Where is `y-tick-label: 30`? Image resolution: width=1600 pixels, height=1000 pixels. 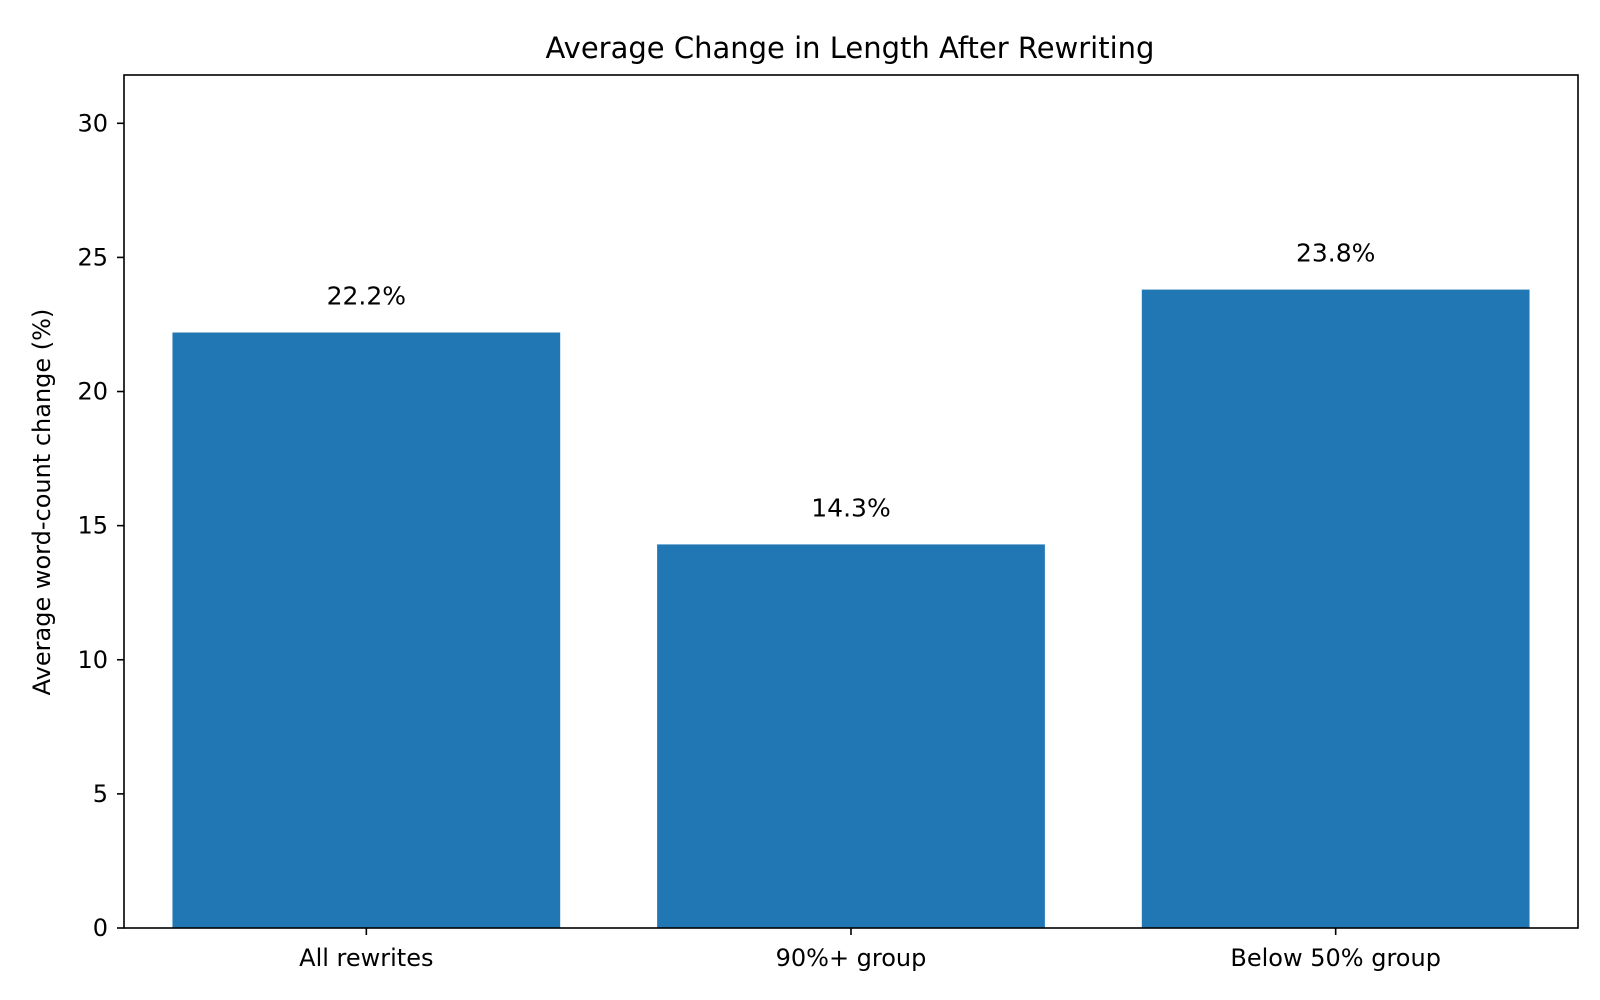 y-tick-label: 30 is located at coordinates (92, 123).